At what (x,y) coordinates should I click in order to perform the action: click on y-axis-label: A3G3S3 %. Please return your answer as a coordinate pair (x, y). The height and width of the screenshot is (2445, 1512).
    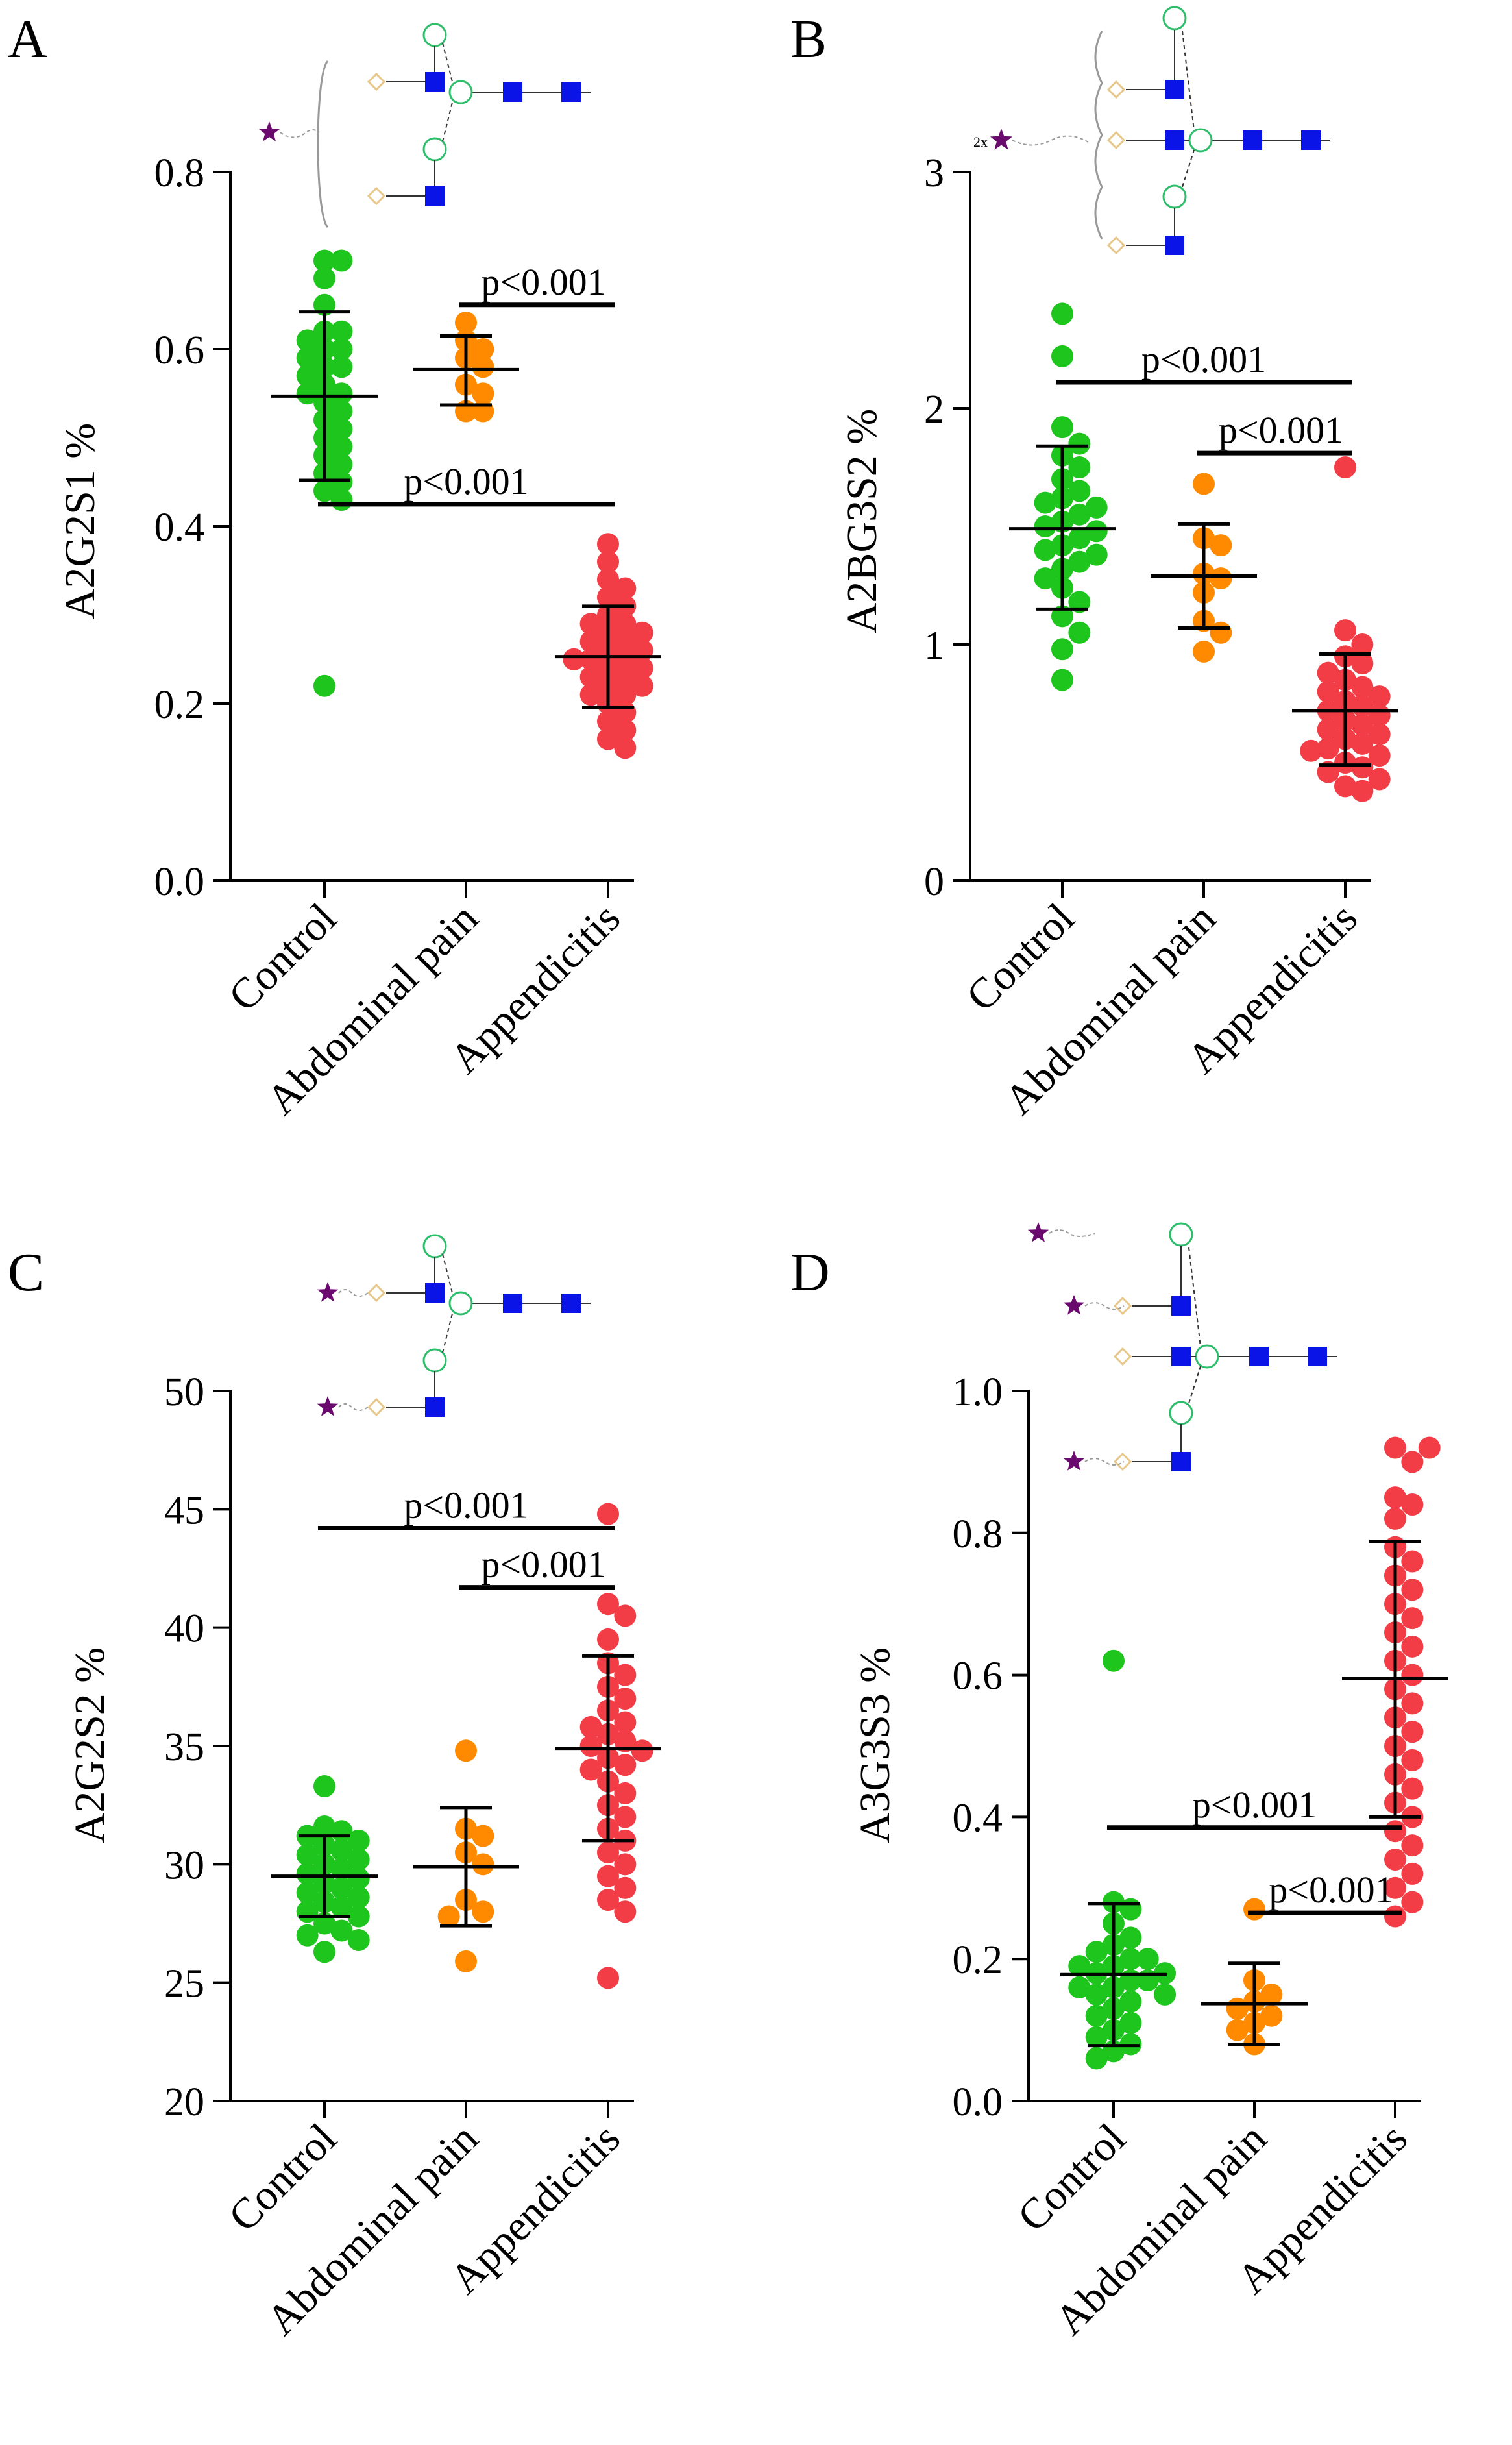
    Looking at the image, I should click on (875, 1745).